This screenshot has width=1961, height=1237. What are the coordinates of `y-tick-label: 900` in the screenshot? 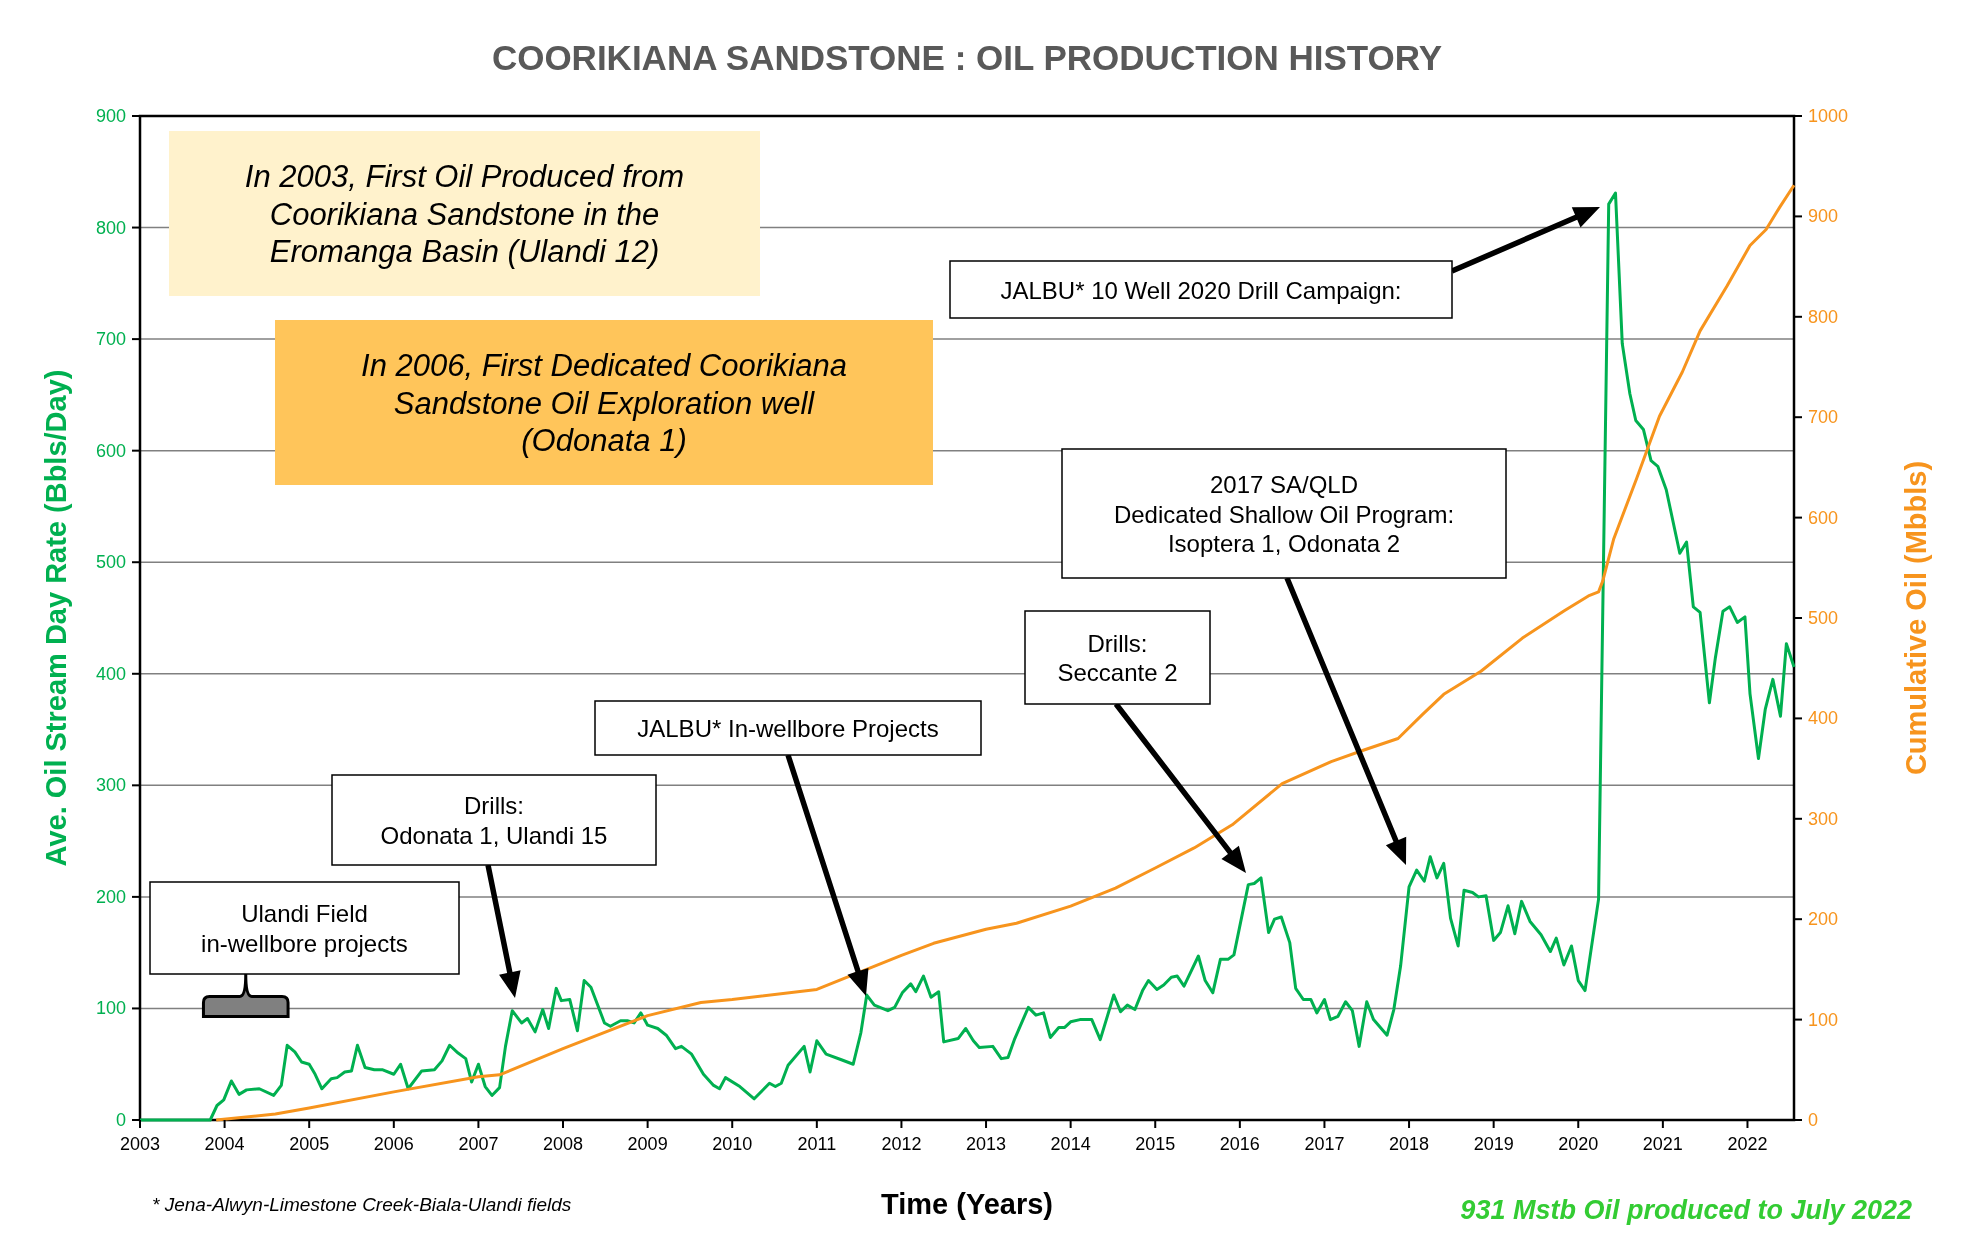 It's located at (110, 116).